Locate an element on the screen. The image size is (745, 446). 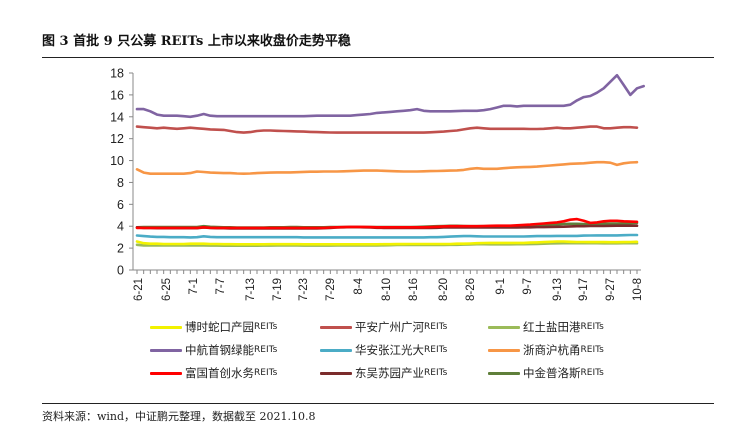
x-tick-label: 7-19 is located at coordinates (278, 289).